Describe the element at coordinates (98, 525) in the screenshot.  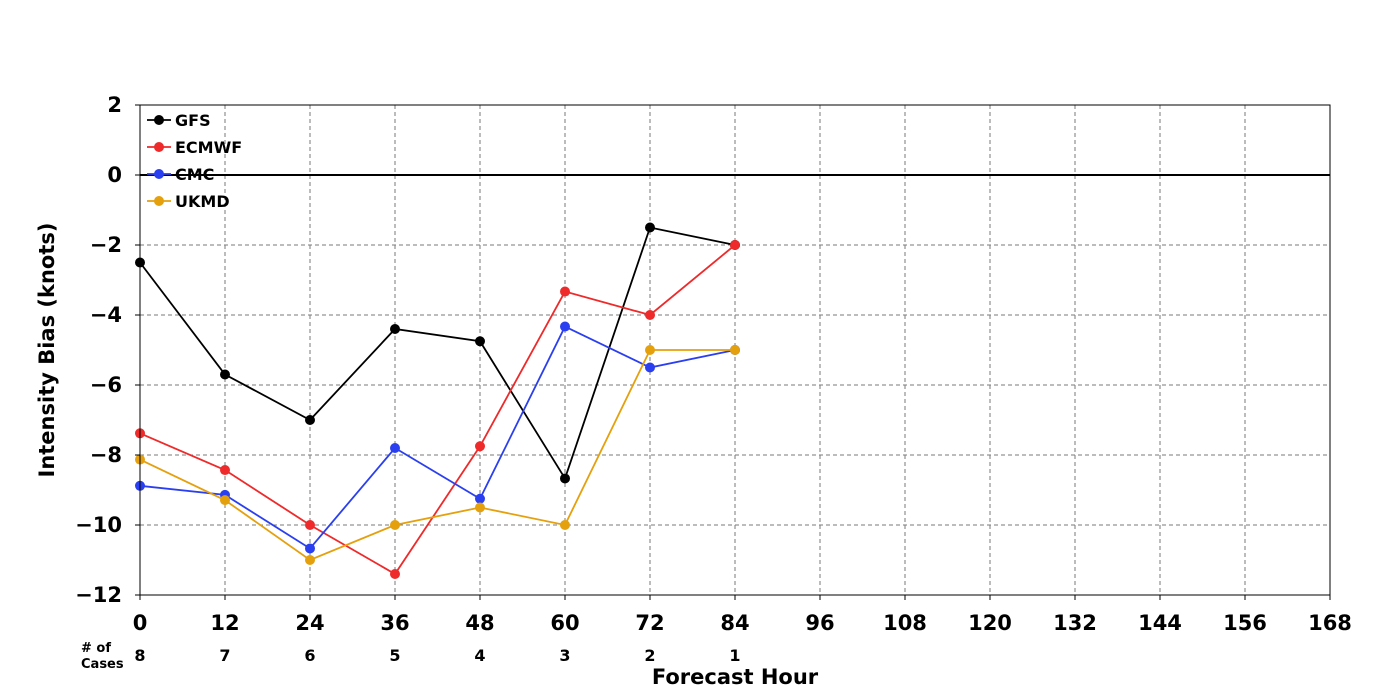
I see `y-tick-label--10: −10` at that location.